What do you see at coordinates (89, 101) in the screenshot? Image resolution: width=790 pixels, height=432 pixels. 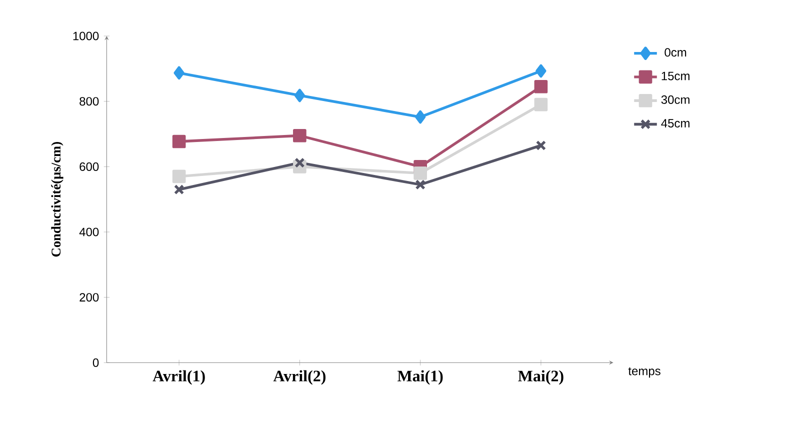 I see `y-tick-label: 800` at bounding box center [89, 101].